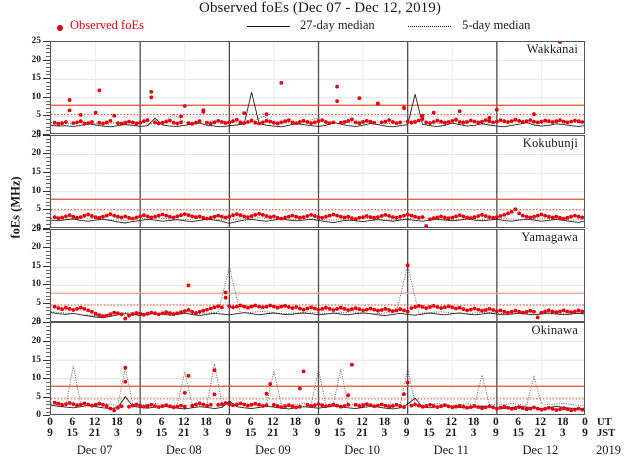  I want to click on chart-title: Observed foEs (Dec 07 - Dec 12, 2019), so click(320, 8).